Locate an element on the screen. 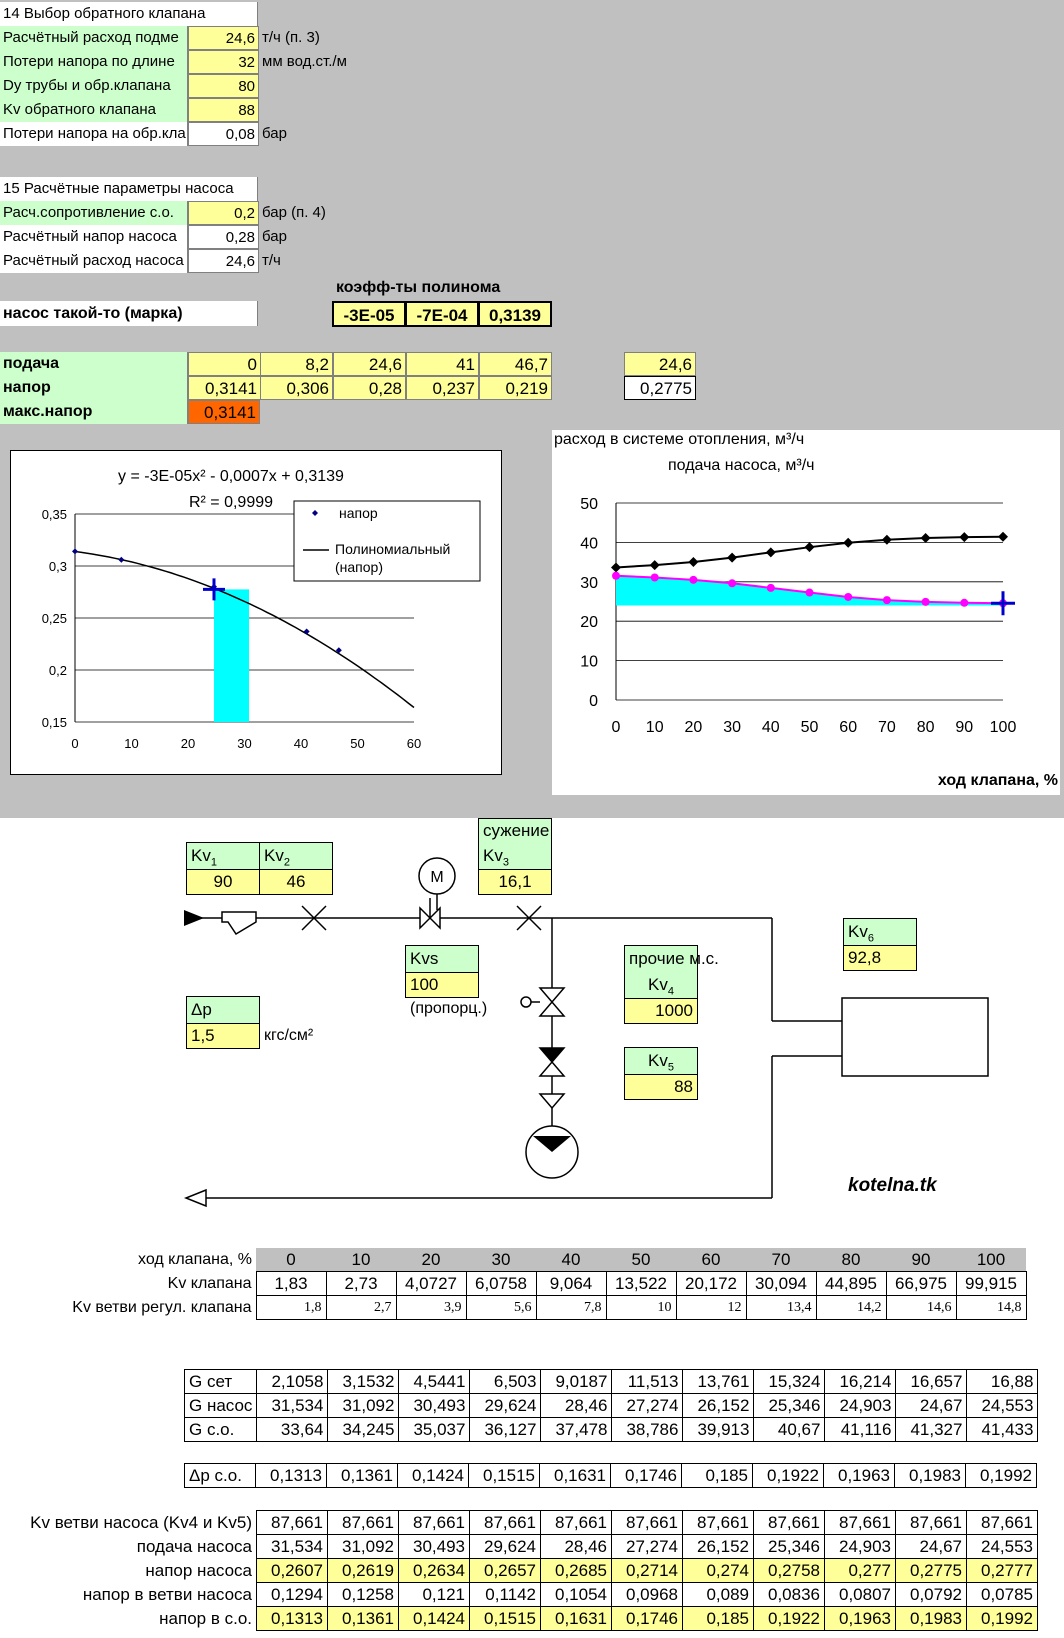 The width and height of the screenshot is (1064, 1638). pump-branch-cell: 0,185 is located at coordinates (718, 1618).